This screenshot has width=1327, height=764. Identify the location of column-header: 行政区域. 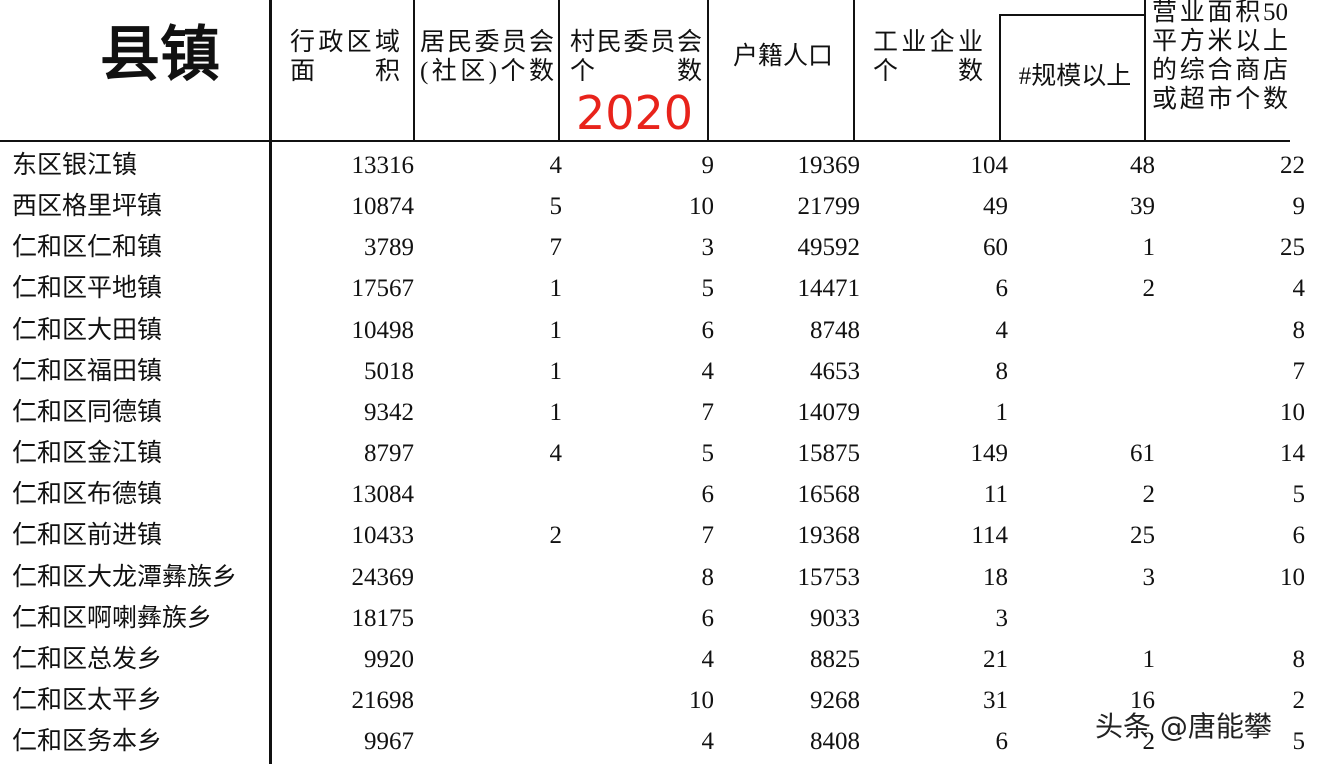
(345, 42).